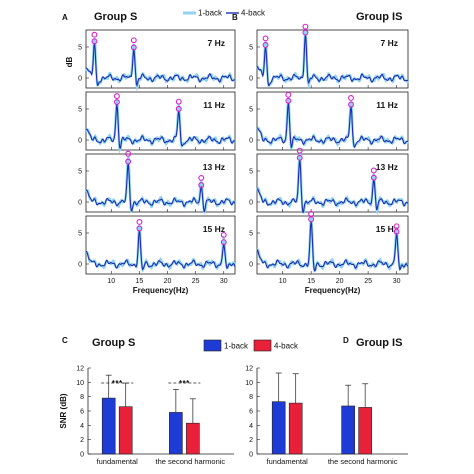  Describe the element at coordinates (253, 13) in the screenshot. I see `legend-4-back-label: 4-back` at that location.